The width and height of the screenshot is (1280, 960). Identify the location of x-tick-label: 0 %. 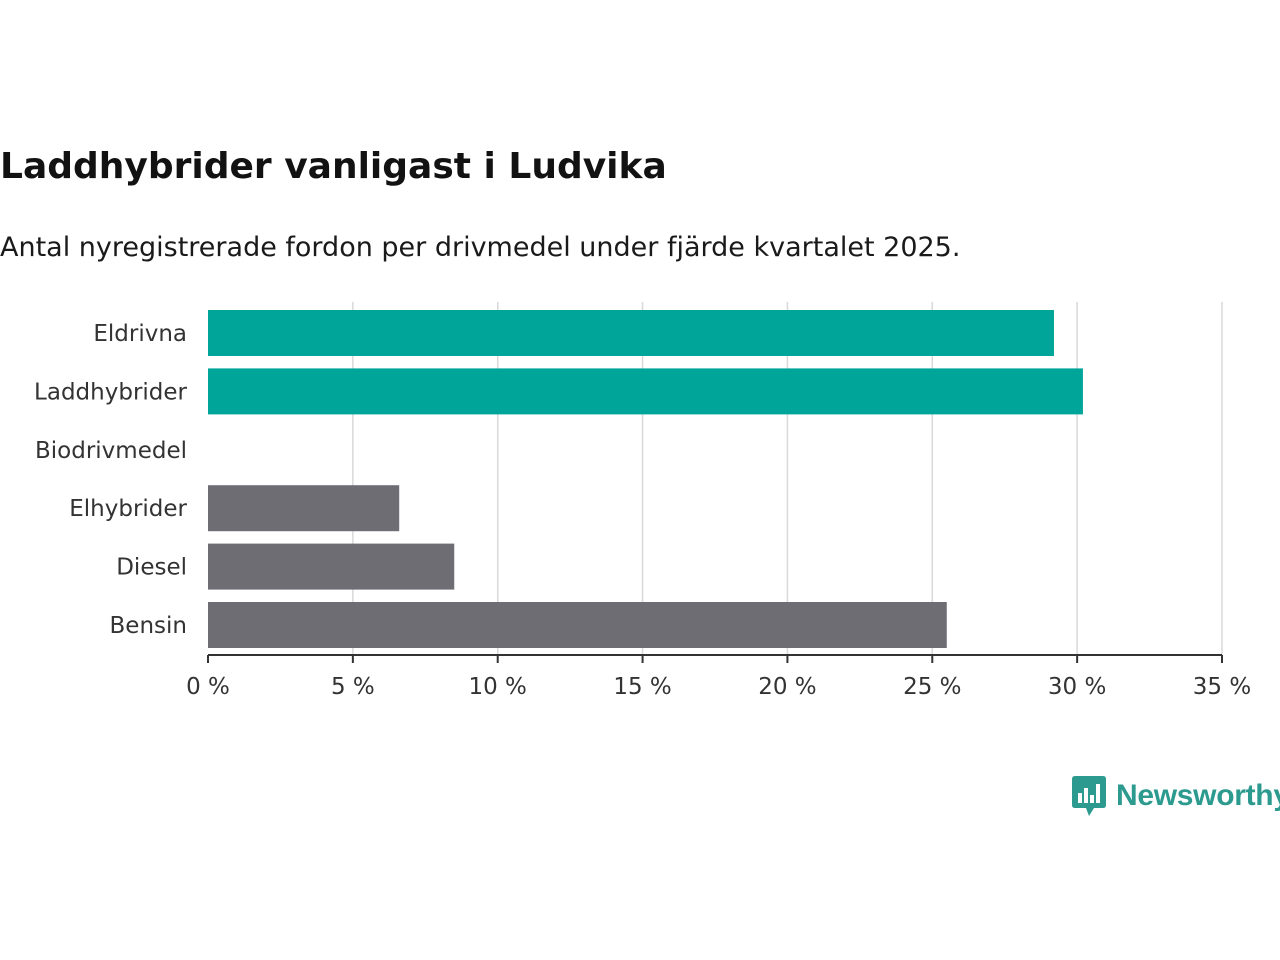
(208, 687).